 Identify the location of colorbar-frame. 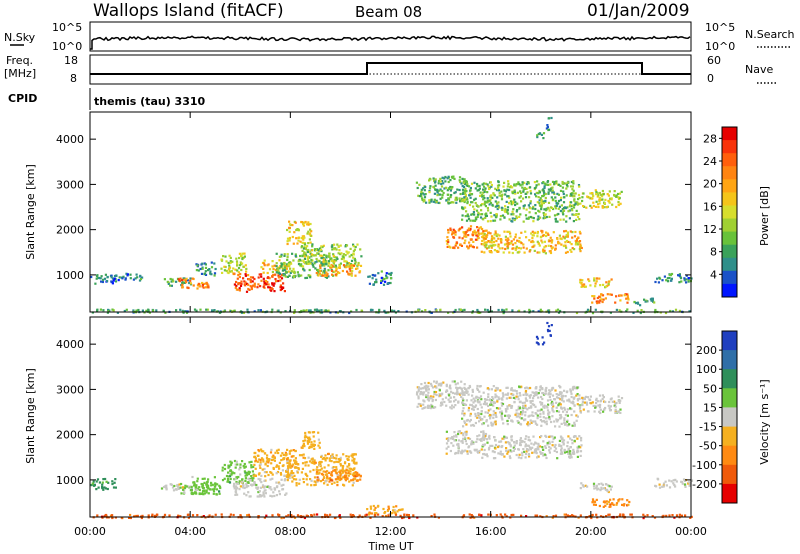
(729, 417).